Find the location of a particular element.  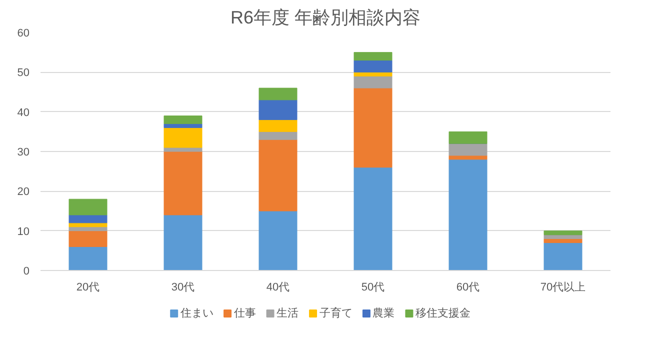

chart-title: R6年度 年齢別相談内容 is located at coordinates (325, 18).